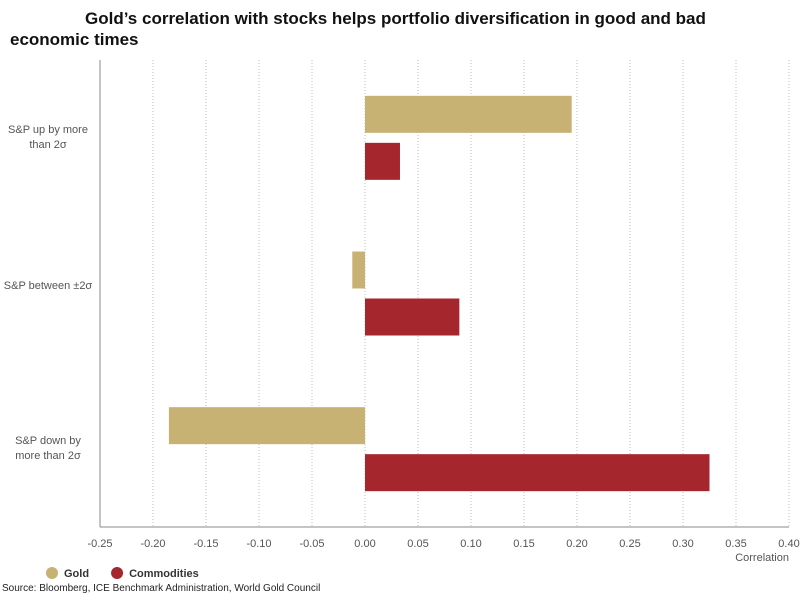 Image resolution: width=800 pixels, height=600 pixels. I want to click on x-tick-label: -0.10, so click(258, 544).